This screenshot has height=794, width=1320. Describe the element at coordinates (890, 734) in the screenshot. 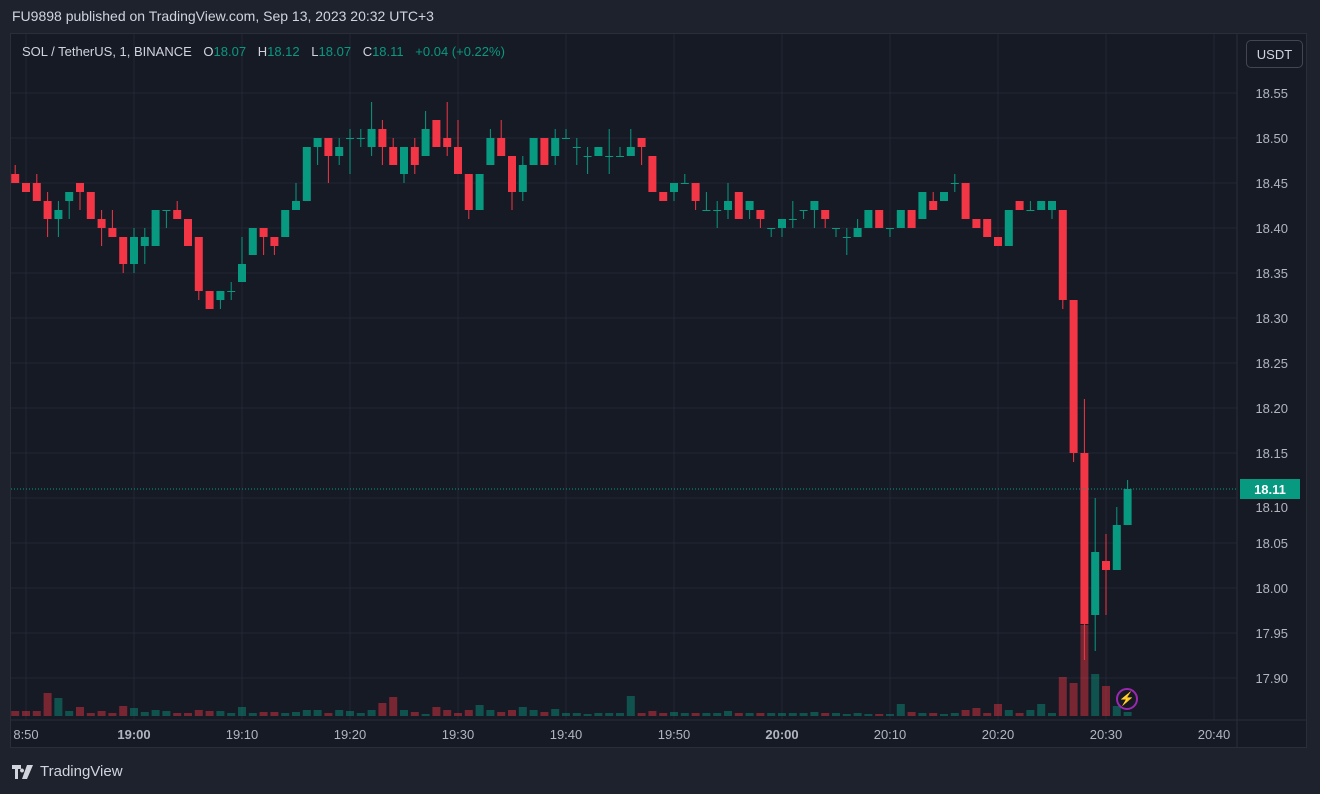

I see `time-tick-label: 20:10` at that location.